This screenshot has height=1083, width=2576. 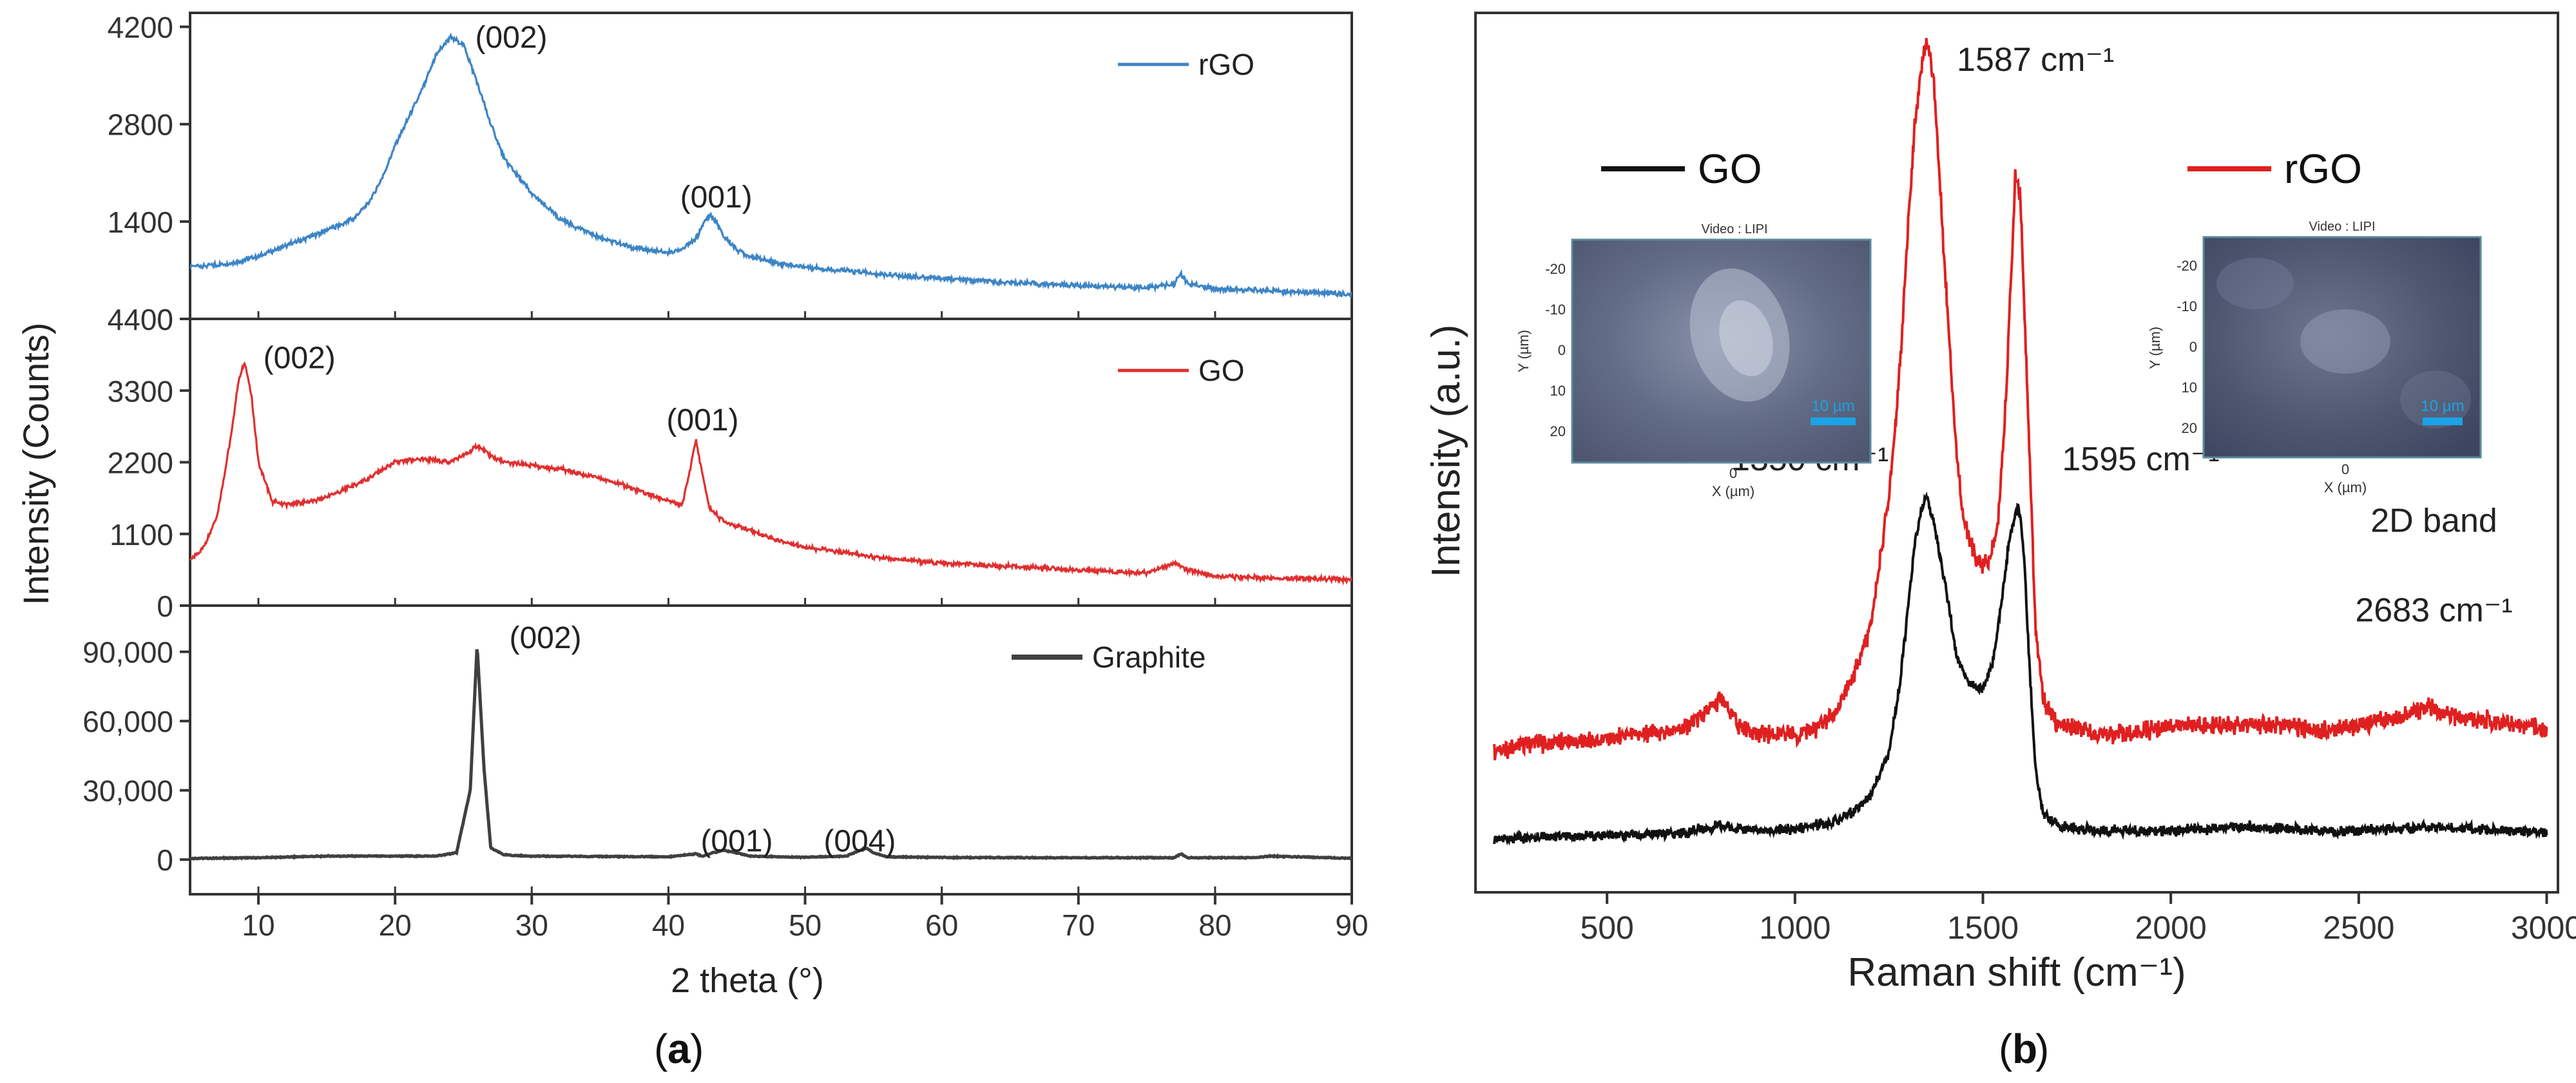 What do you see at coordinates (1149, 657) in the screenshot?
I see `xrd-legend-label: Graphite` at bounding box center [1149, 657].